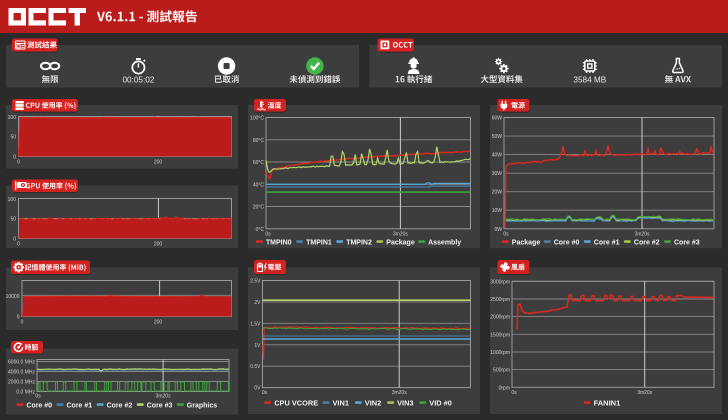 This screenshot has width=728, height=420. What do you see at coordinates (21, 363) in the screenshot?
I see `svg-text: 6000.0 MHz` at bounding box center [21, 363].